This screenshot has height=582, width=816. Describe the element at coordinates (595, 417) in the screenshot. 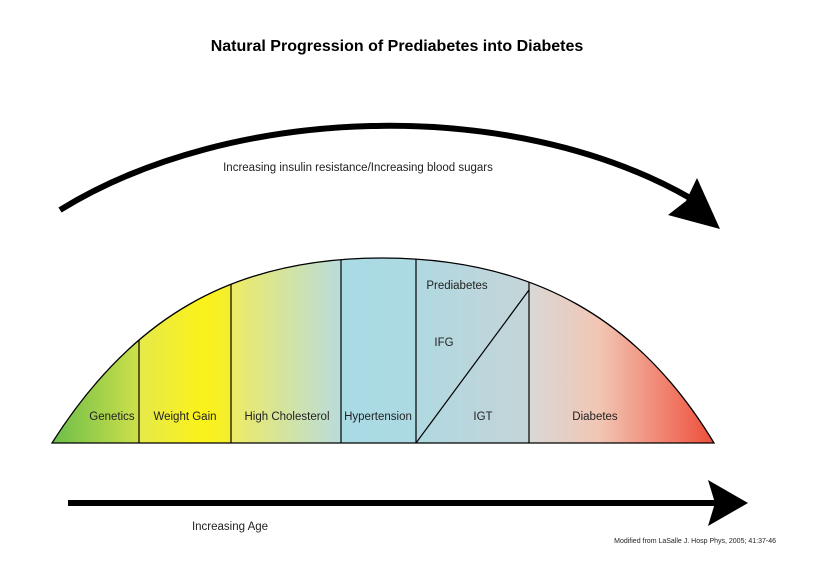

I see `label-diabetes: Diabetes` at that location.